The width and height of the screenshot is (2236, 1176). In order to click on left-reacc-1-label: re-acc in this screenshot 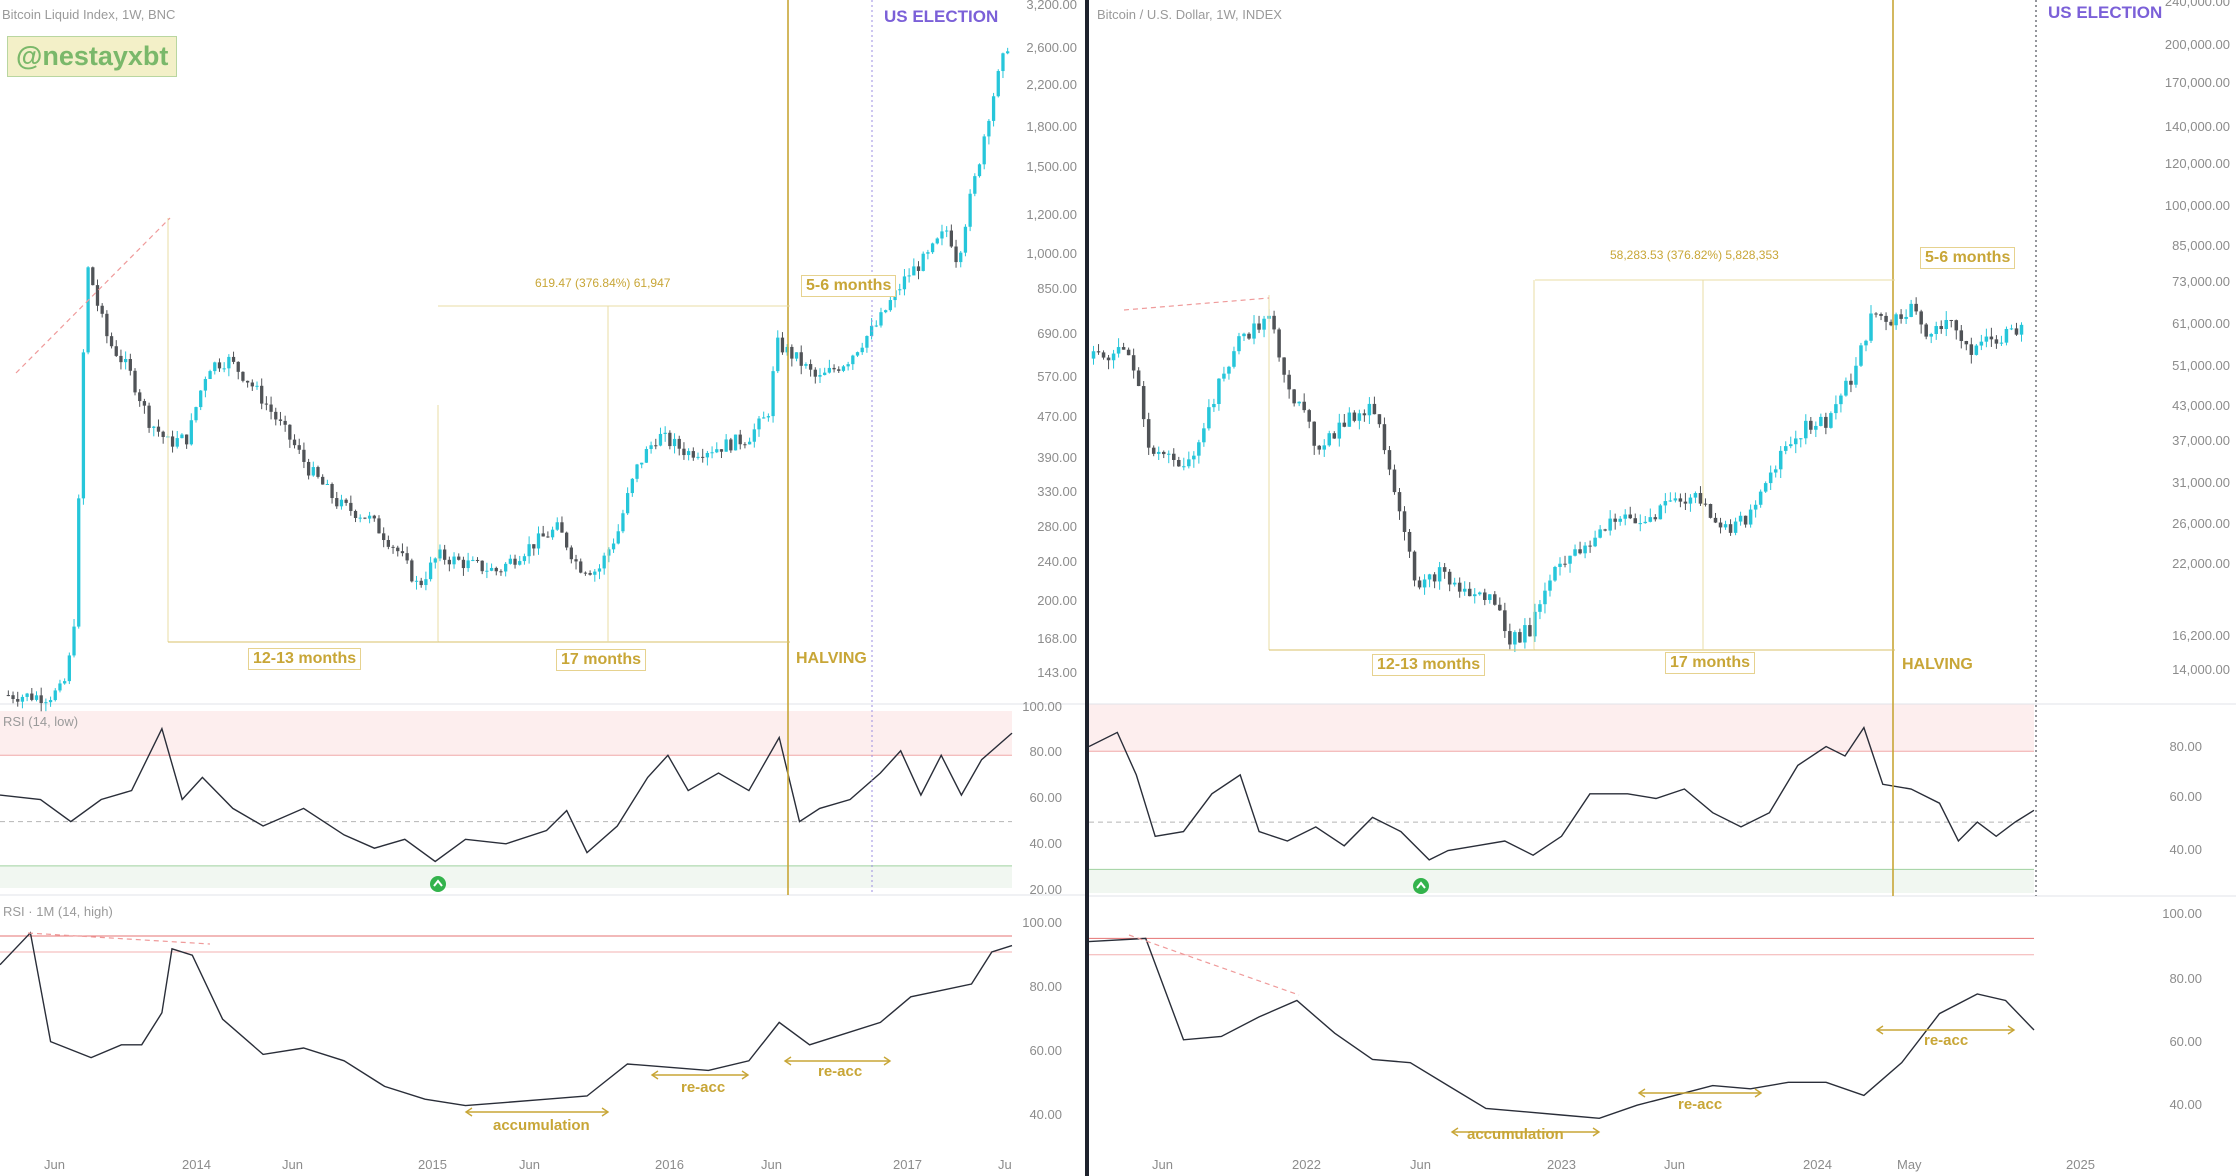, I will do `click(703, 1087)`.